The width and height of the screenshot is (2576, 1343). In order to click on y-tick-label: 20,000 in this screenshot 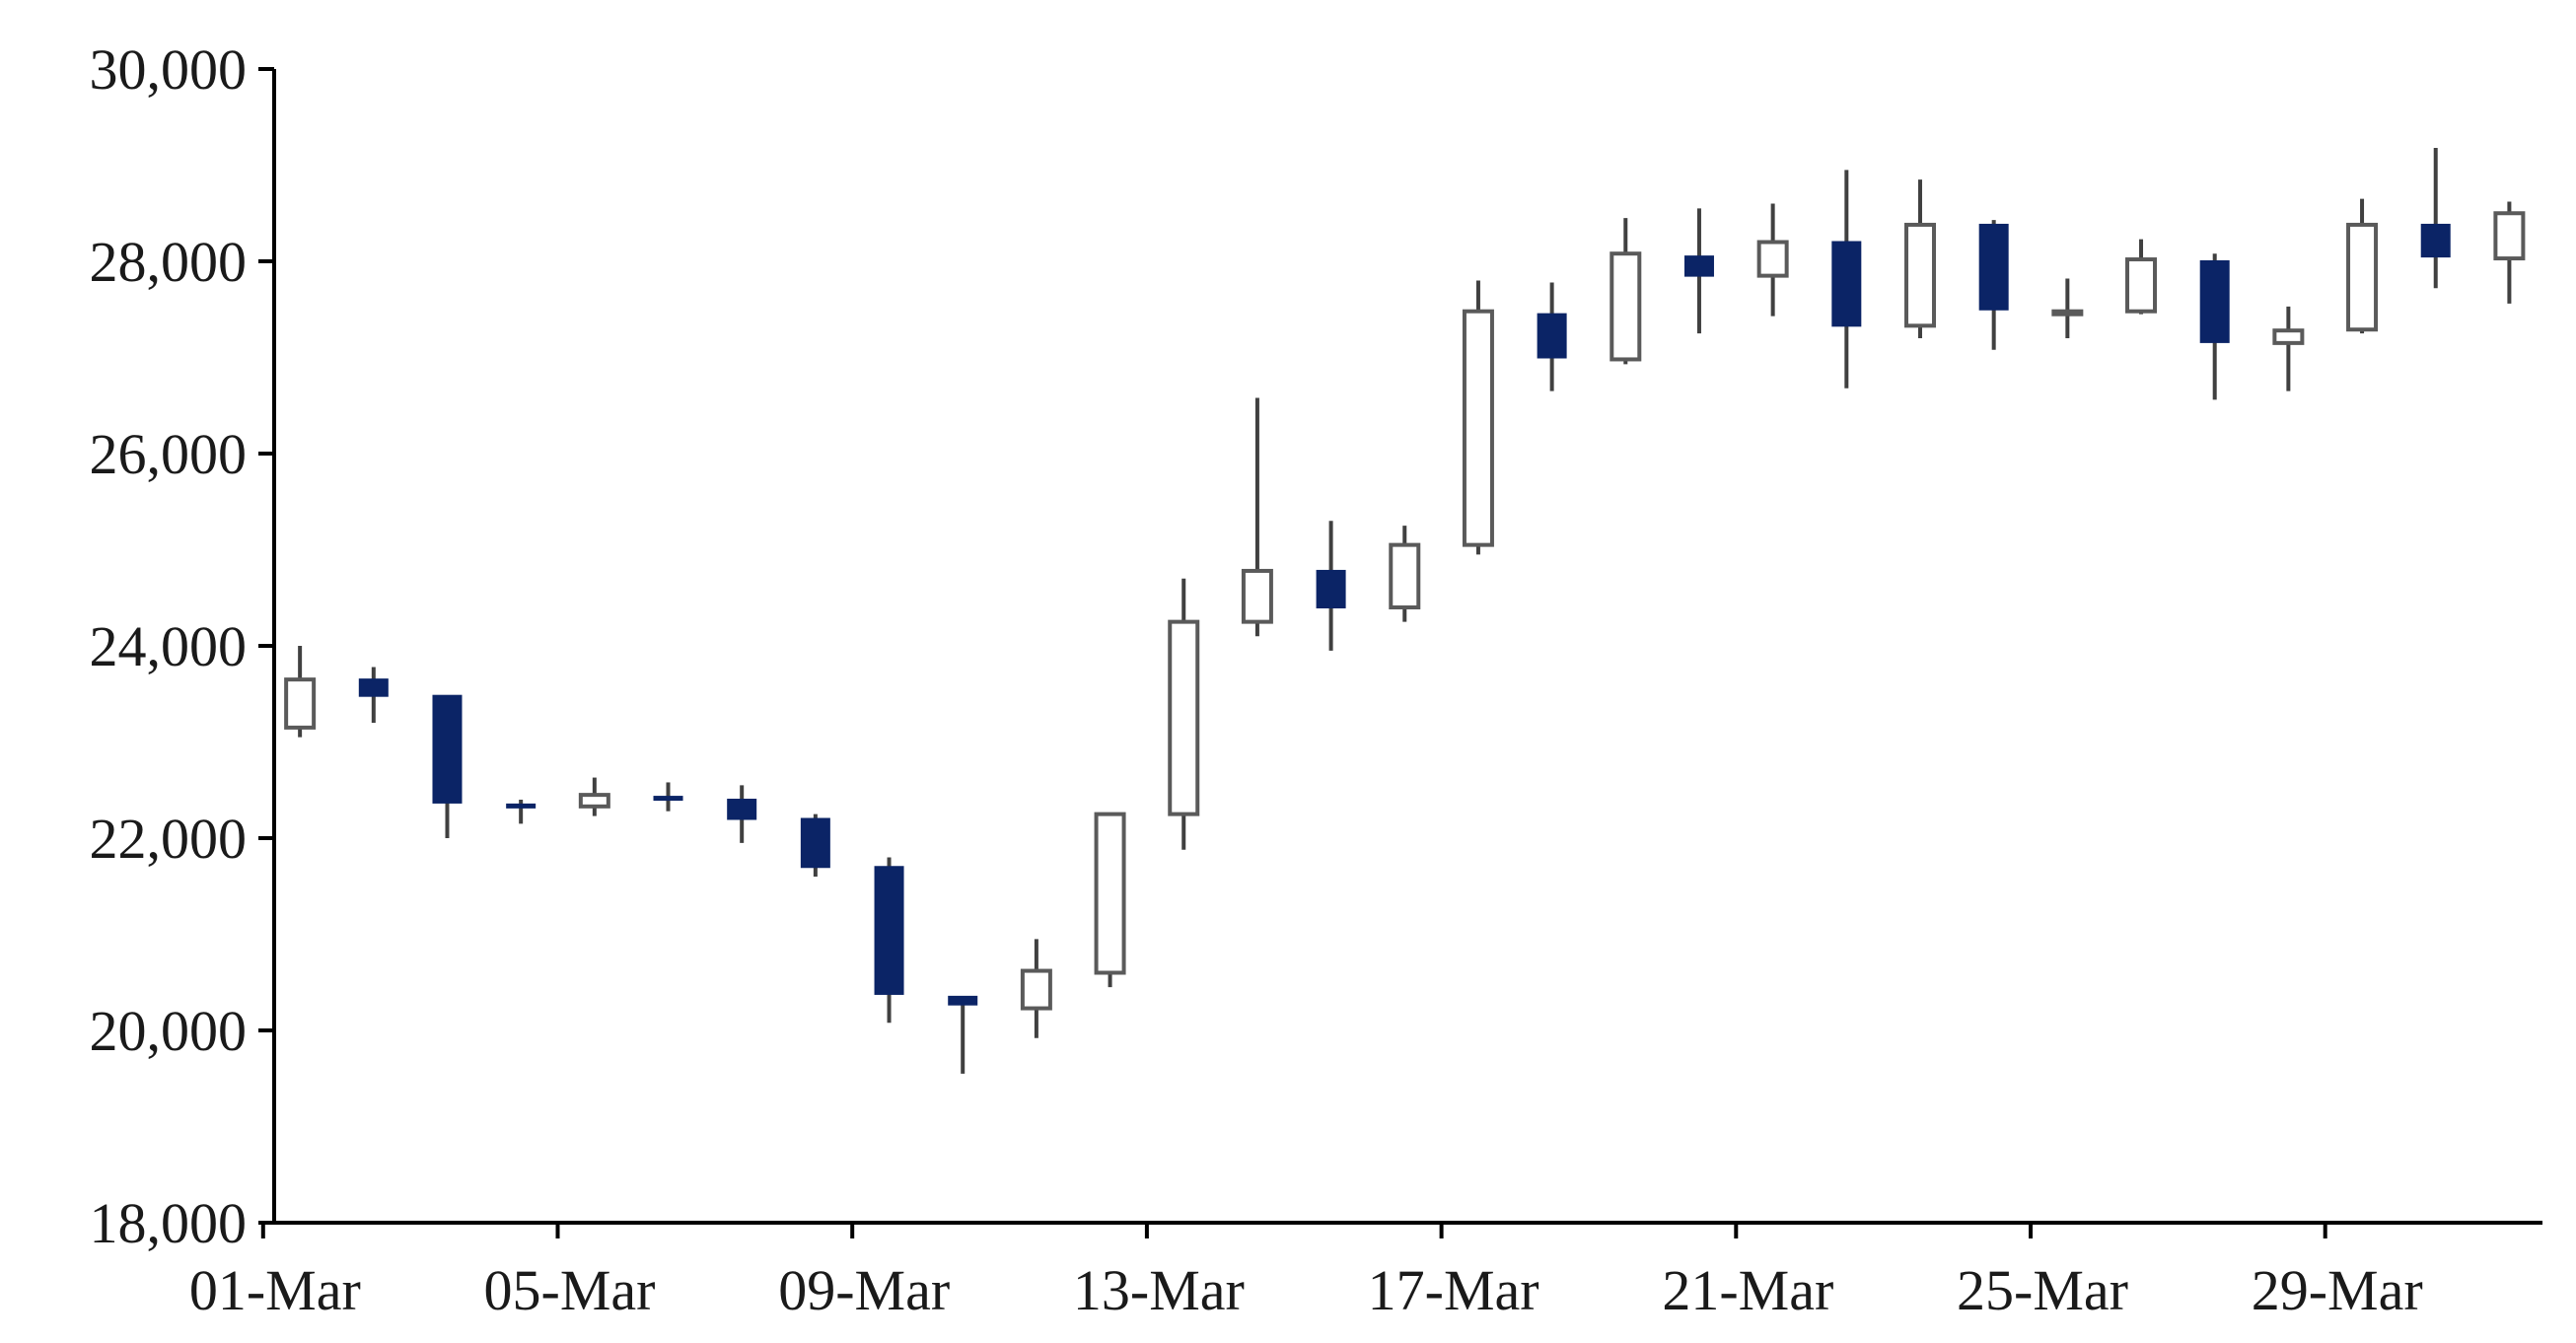, I will do `click(169, 1031)`.